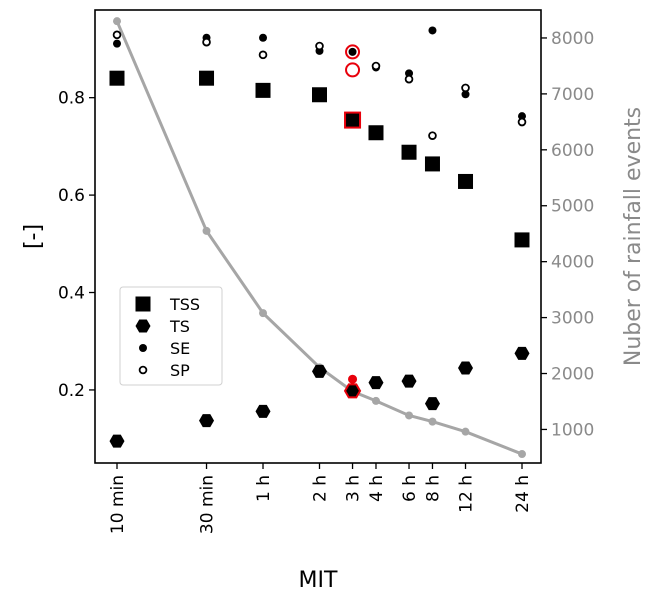 The width and height of the screenshot is (653, 591). I want to click on x-tick-label: 30 min, so click(208, 504).